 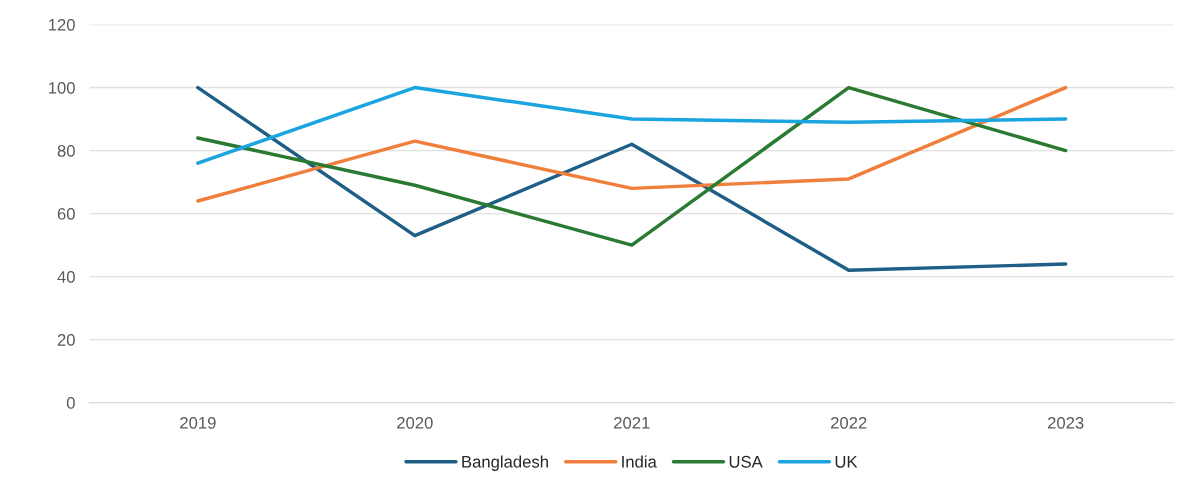 What do you see at coordinates (1065, 422) in the screenshot?
I see `x-tick-label: 2023` at bounding box center [1065, 422].